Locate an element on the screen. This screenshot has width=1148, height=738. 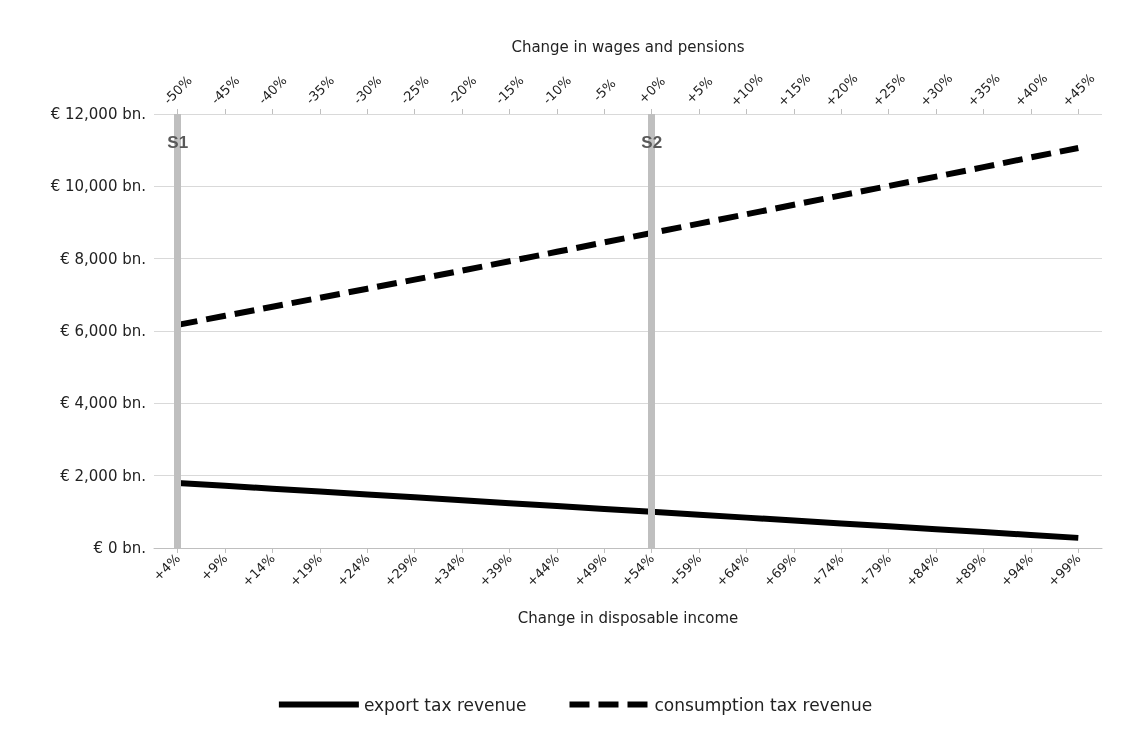
y-tick-label: € 6,000 bn. is located at coordinates (103, 331).